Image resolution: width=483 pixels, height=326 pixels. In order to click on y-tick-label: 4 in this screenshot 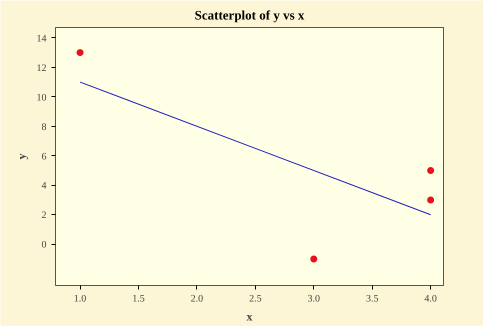, I will do `click(44, 186)`.